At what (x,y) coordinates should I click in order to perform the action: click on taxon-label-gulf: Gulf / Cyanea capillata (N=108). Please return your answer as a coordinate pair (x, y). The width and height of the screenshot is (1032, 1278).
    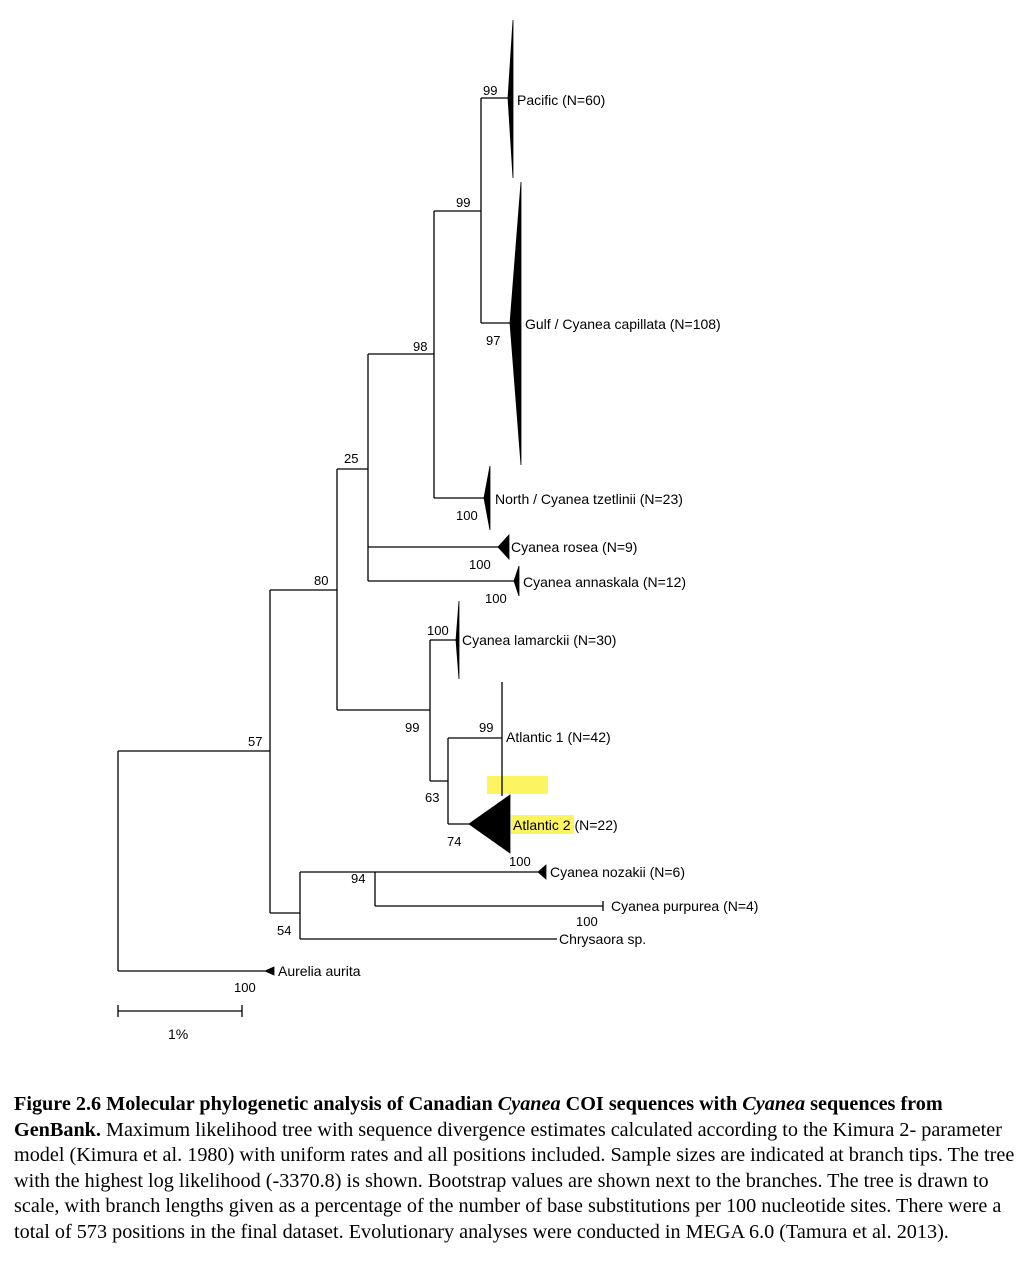
    Looking at the image, I should click on (623, 324).